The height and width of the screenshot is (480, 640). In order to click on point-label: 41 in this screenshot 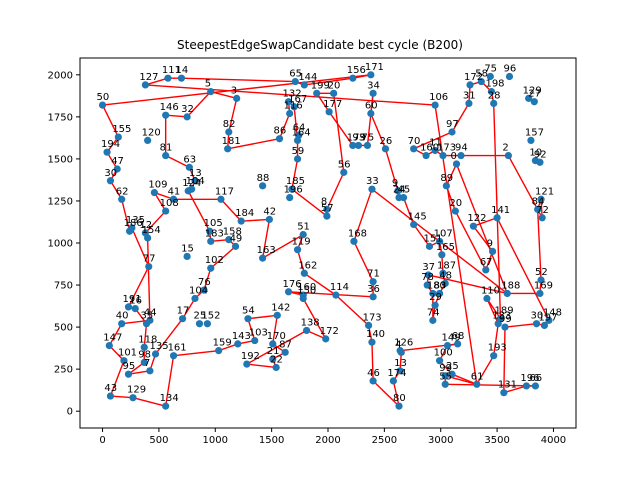, I will do `click(174, 191)`.